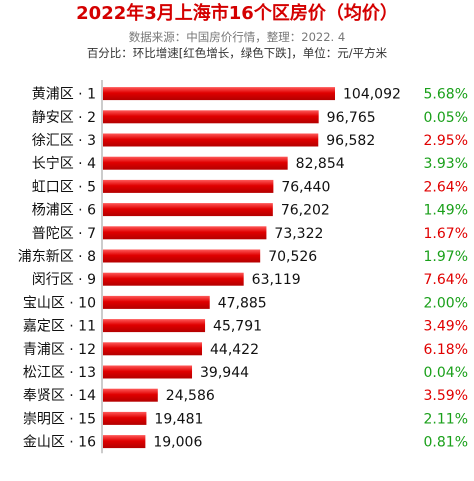  What do you see at coordinates (276, 280) in the screenshot?
I see `value-label: 63,119` at bounding box center [276, 280].